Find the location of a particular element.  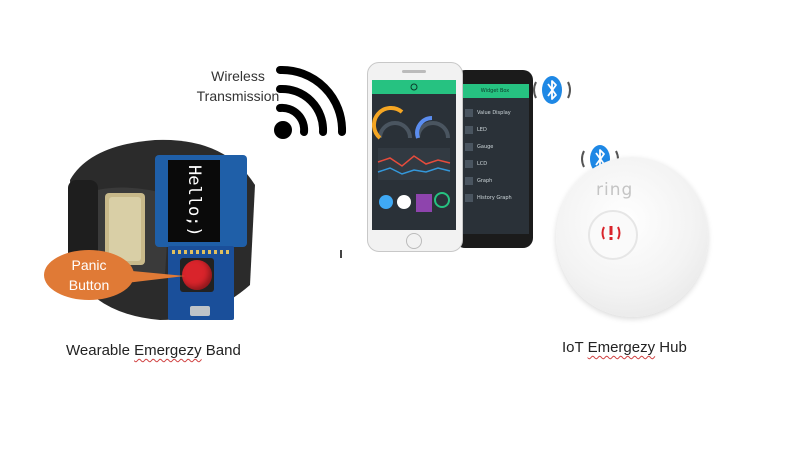

band-caption: Wearable Emergezy Band is located at coordinates (153, 350).